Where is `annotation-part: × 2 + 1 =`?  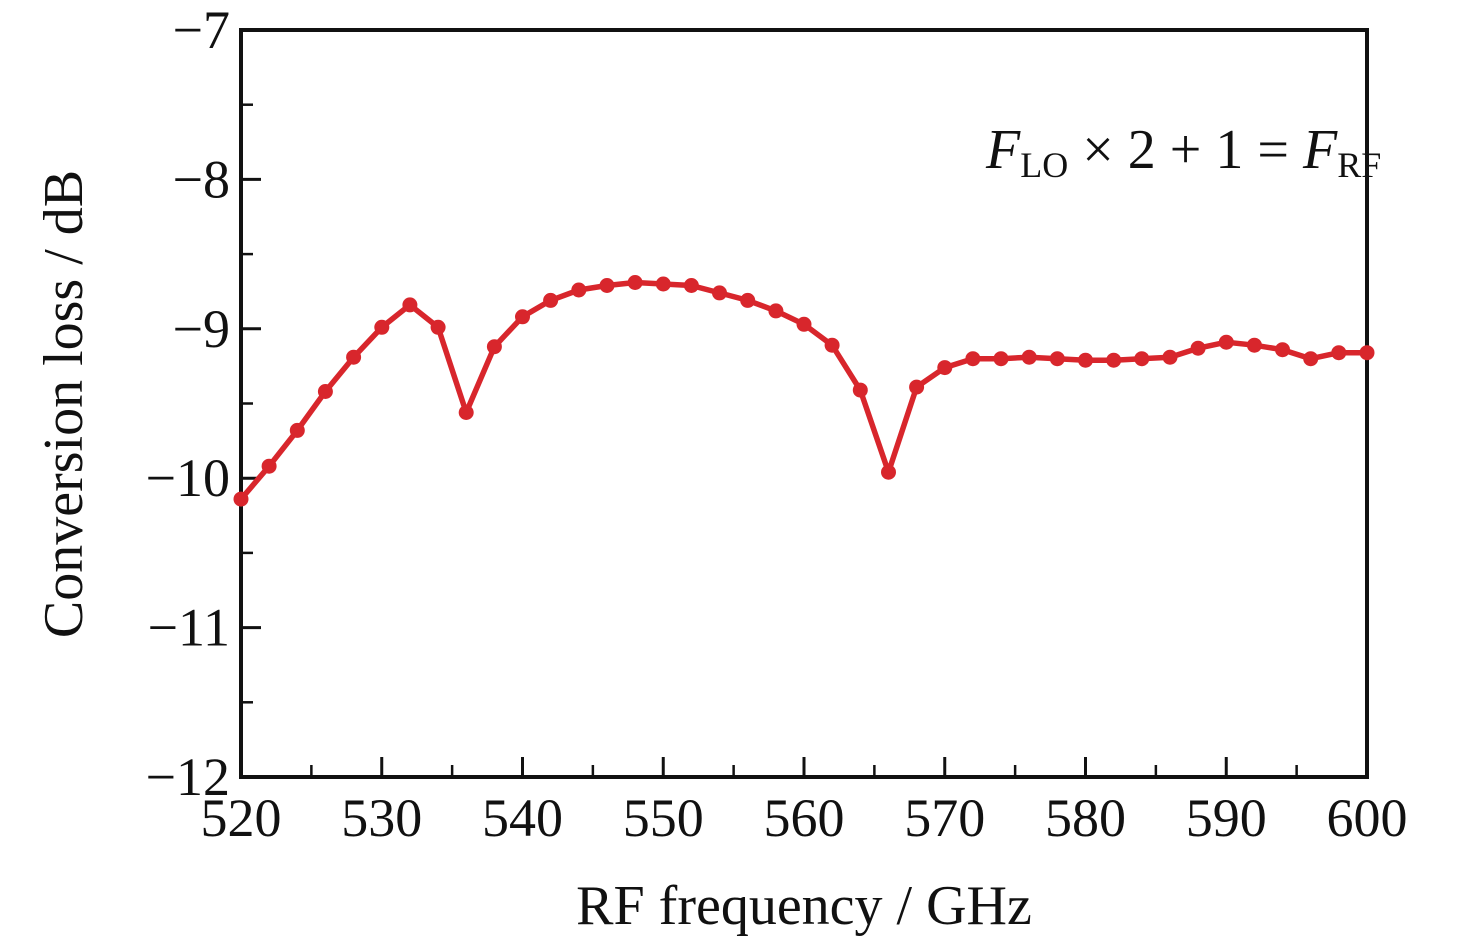 annotation-part: × 2 + 1 = is located at coordinates (1185, 150).